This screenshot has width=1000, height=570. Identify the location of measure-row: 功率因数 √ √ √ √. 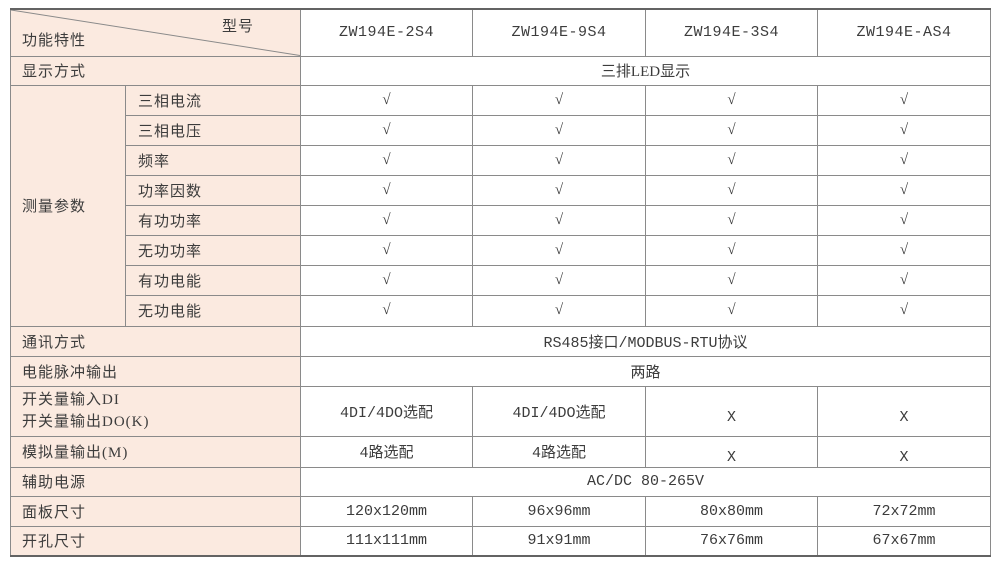
(501, 190).